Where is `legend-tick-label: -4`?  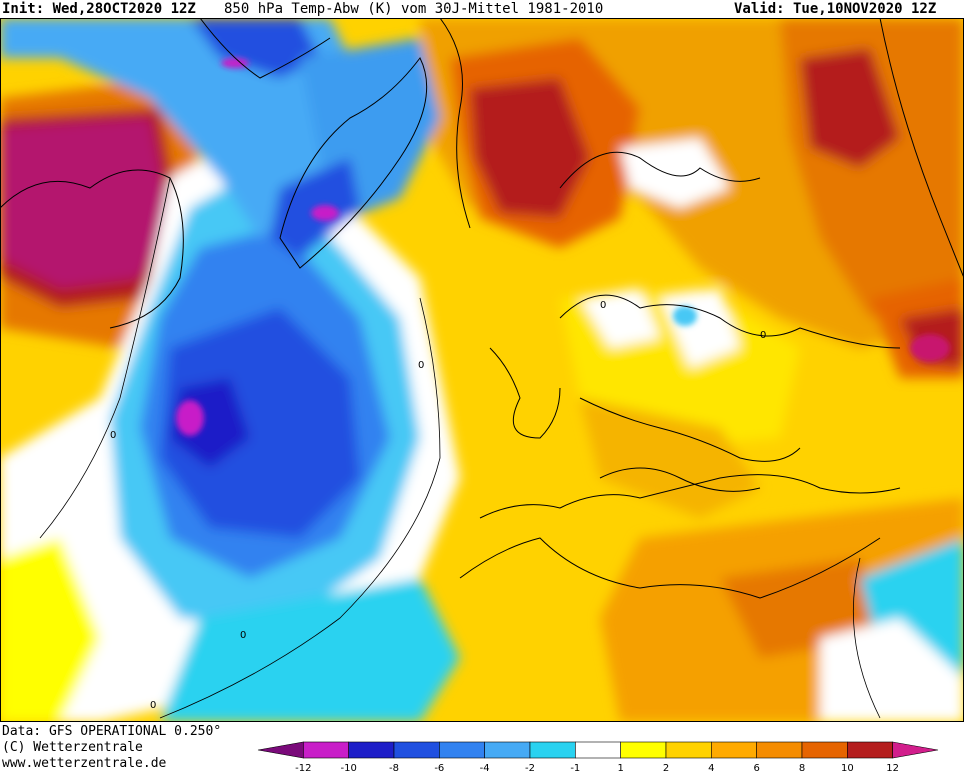 legend-tick-label: -4 is located at coordinates (485, 768).